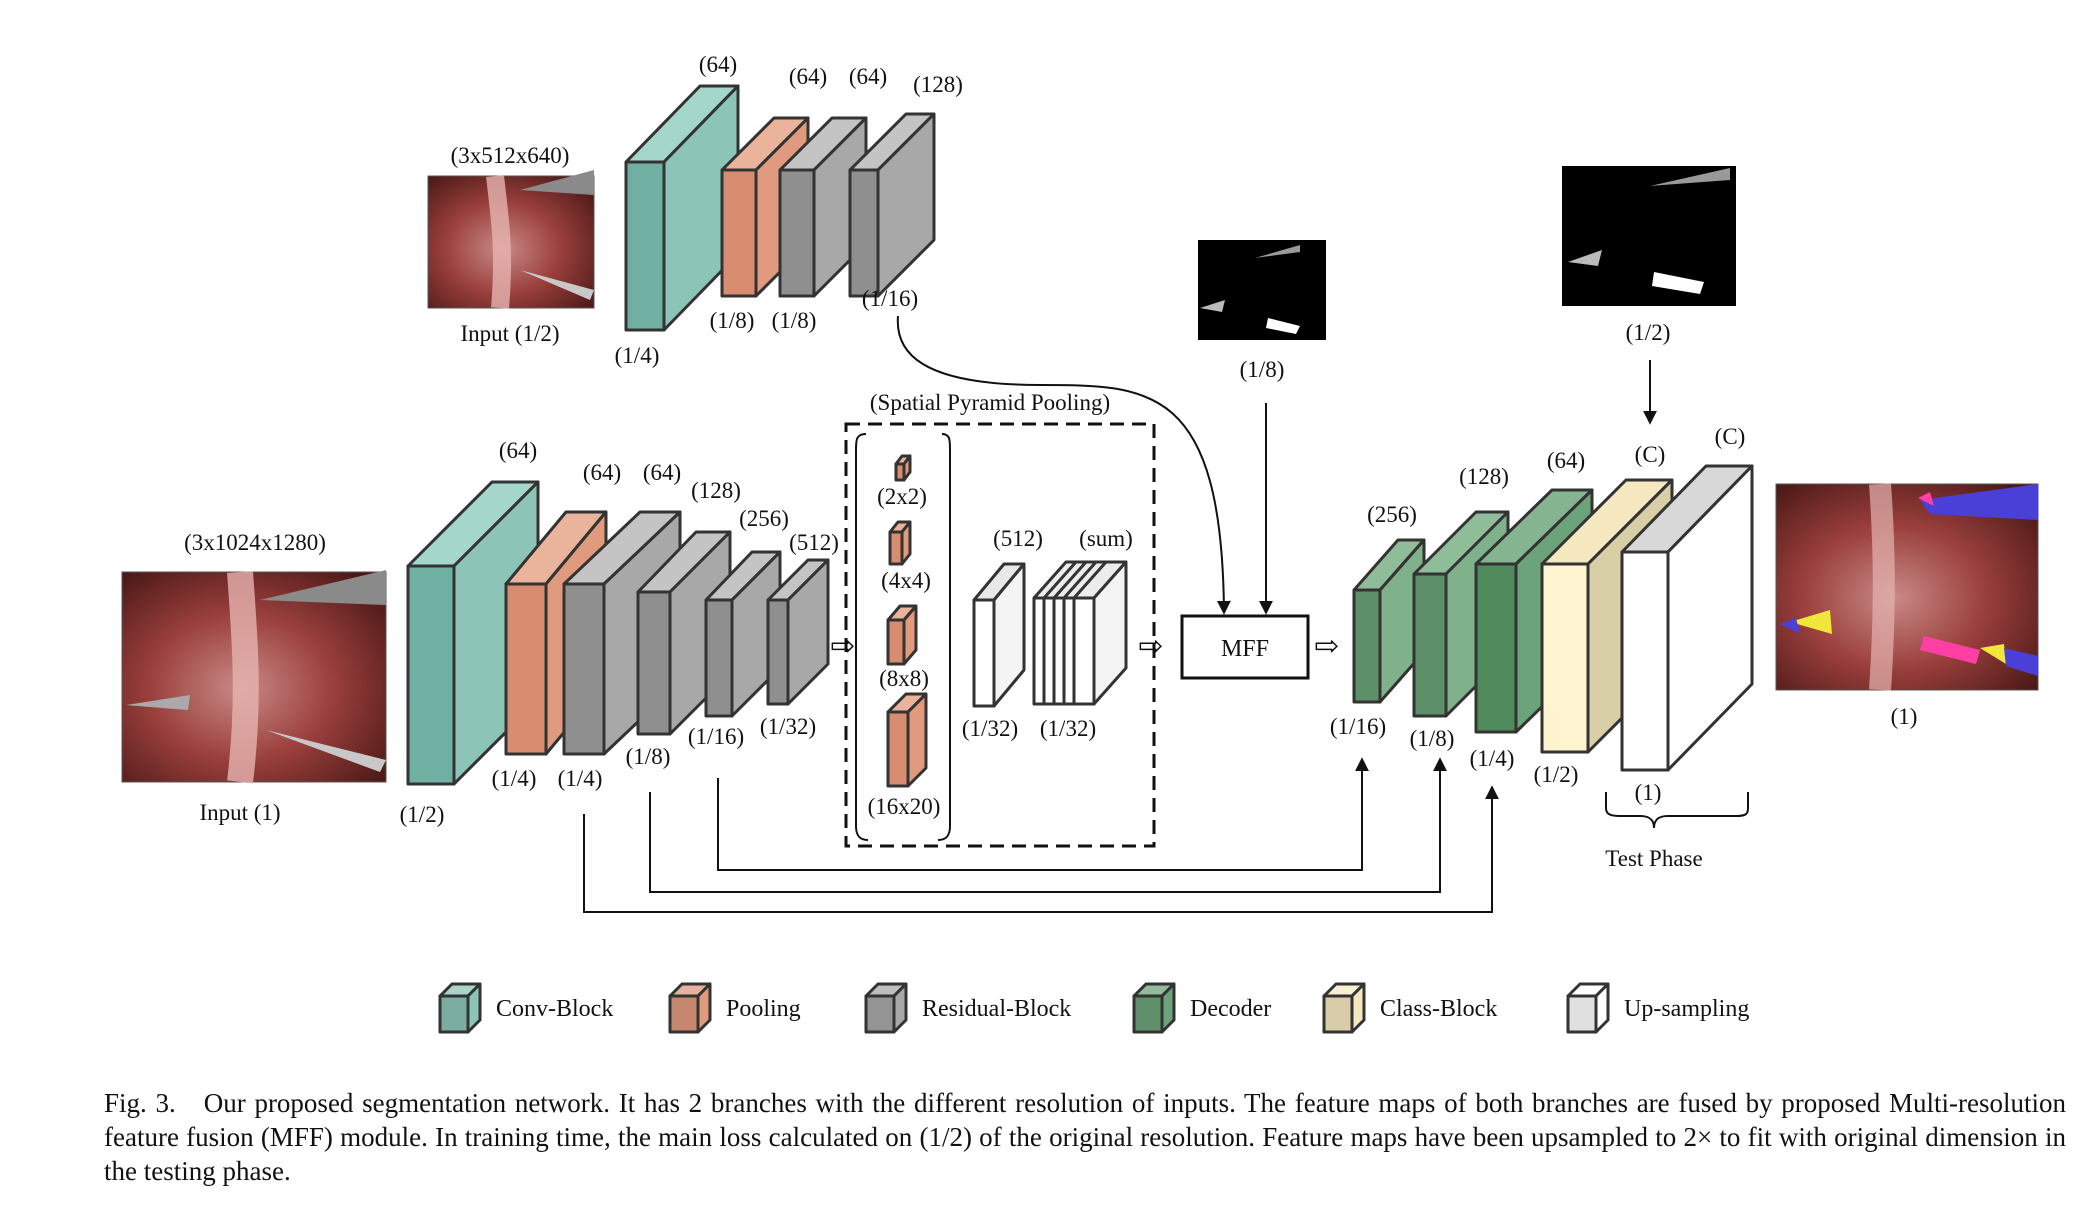  What do you see at coordinates (716, 736) in the screenshot?
I see `res3-scale: (1/16)` at bounding box center [716, 736].